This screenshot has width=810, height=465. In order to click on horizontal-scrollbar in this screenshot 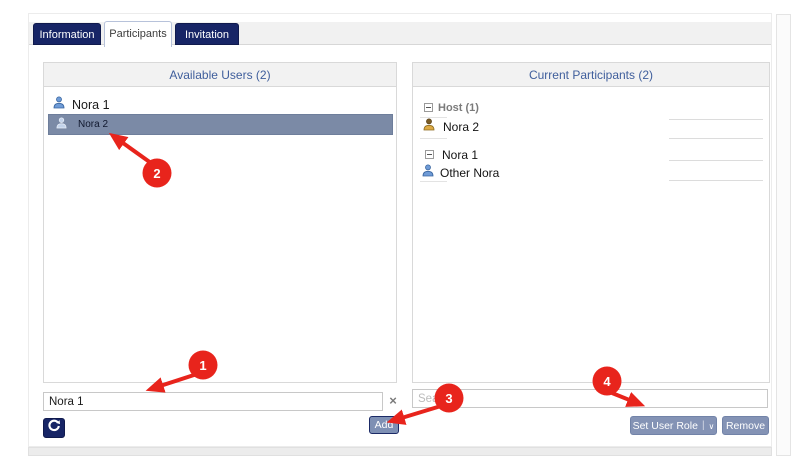, I will do `click(400, 451)`.